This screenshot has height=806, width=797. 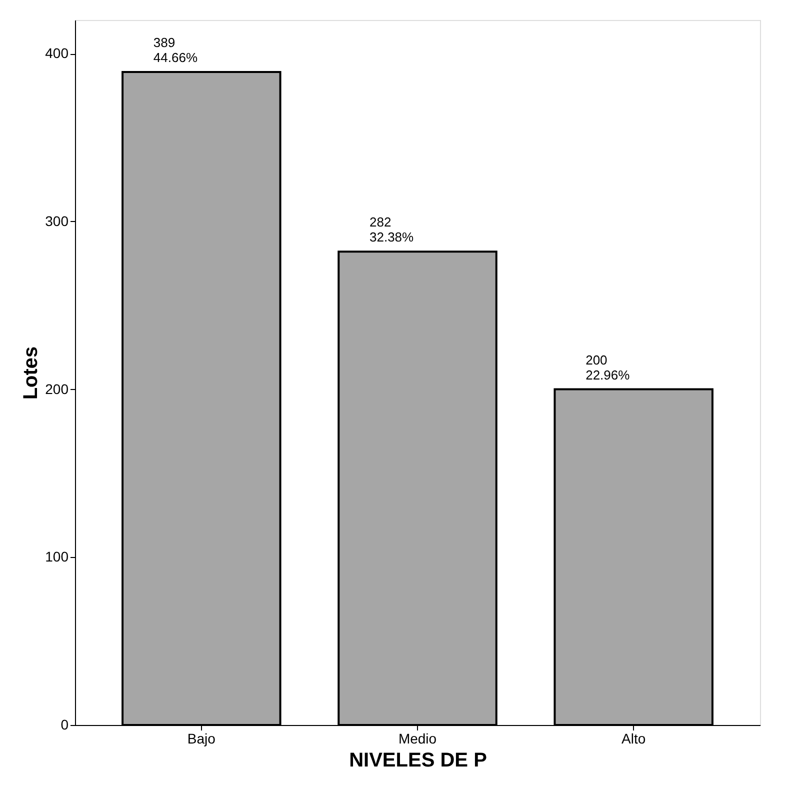 I want to click on y-axis-title: Lotes, so click(x=31, y=373).